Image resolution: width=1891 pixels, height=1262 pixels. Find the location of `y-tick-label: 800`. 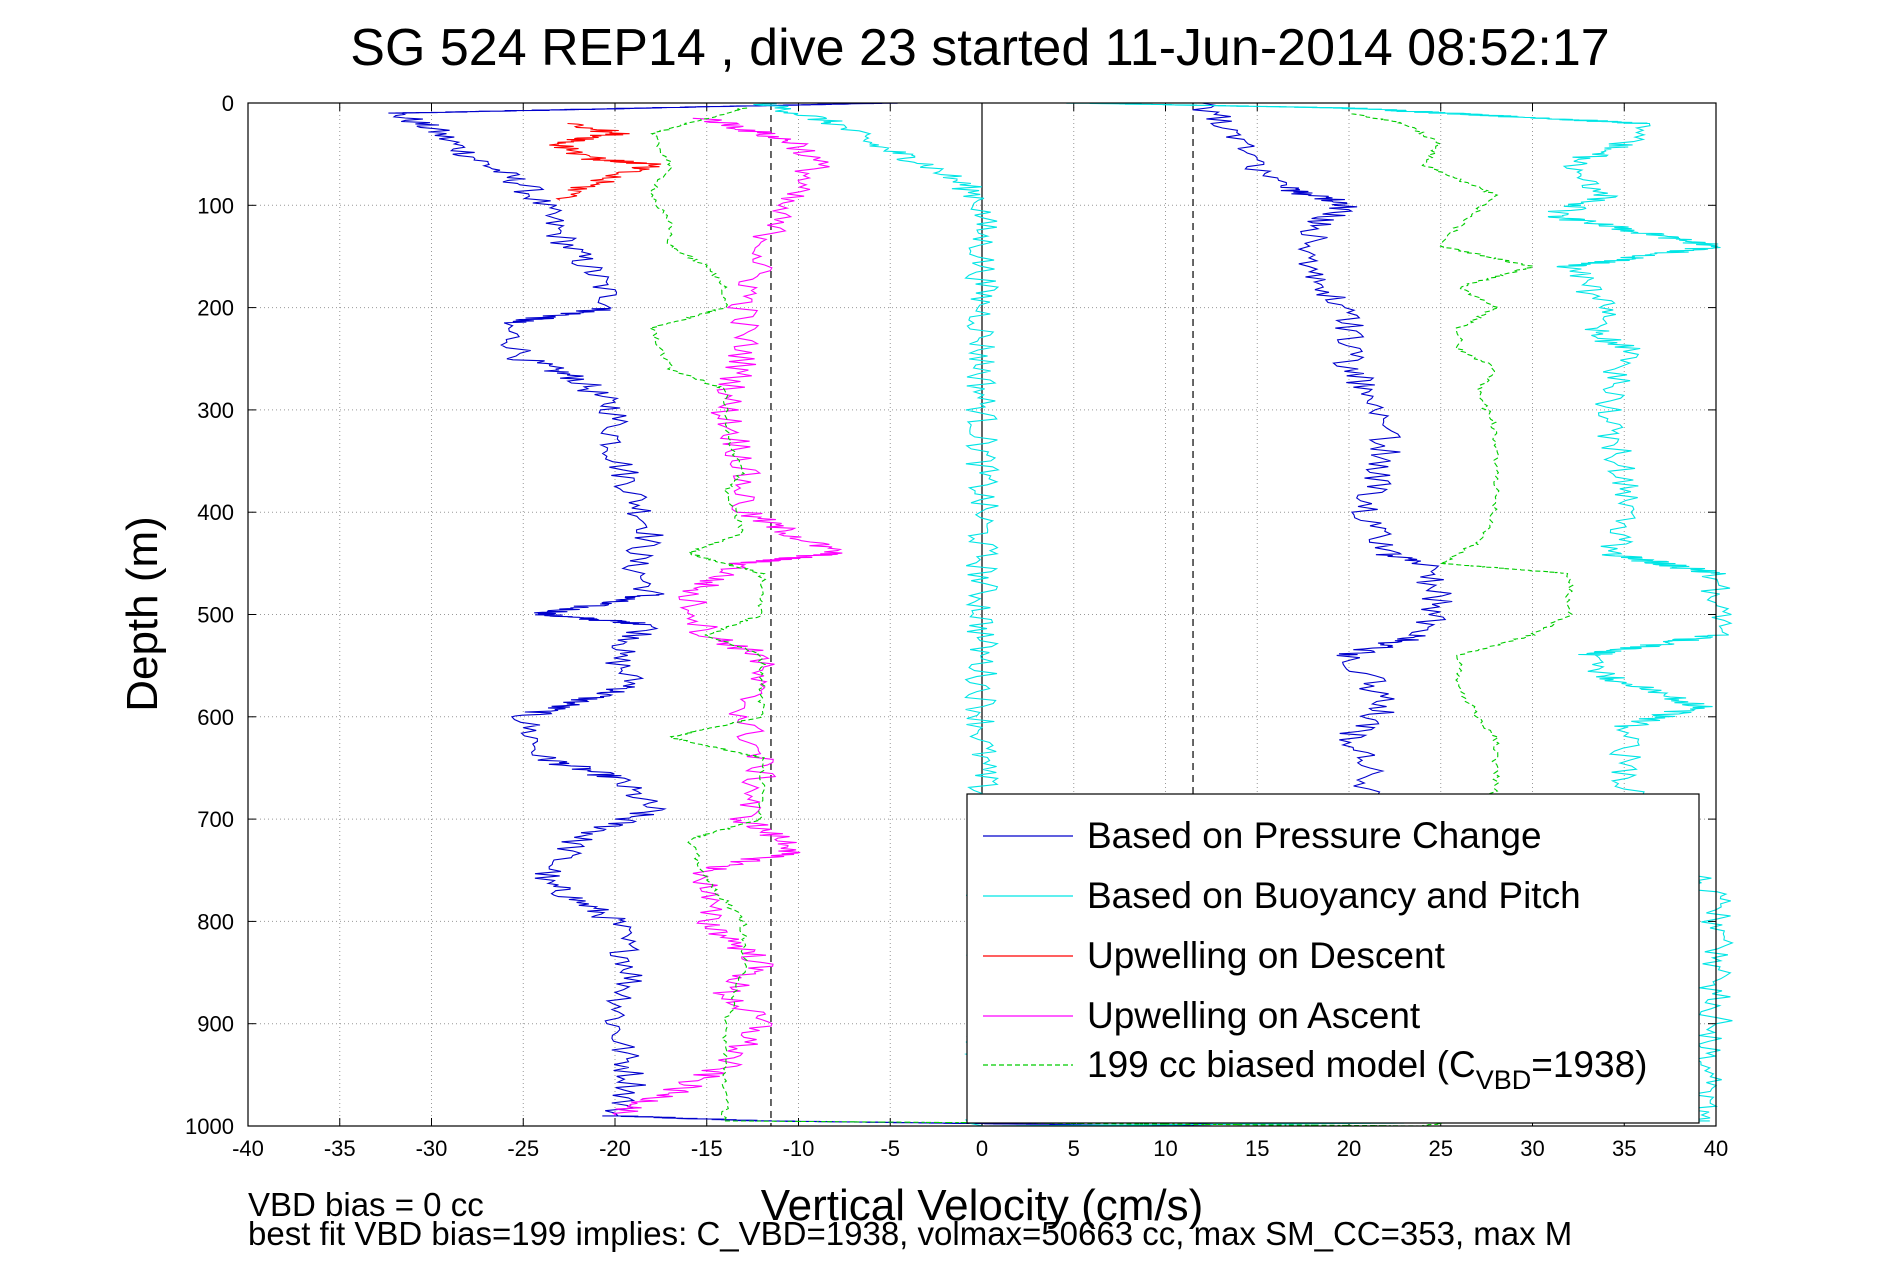

y-tick-label: 800 is located at coordinates (215, 921).